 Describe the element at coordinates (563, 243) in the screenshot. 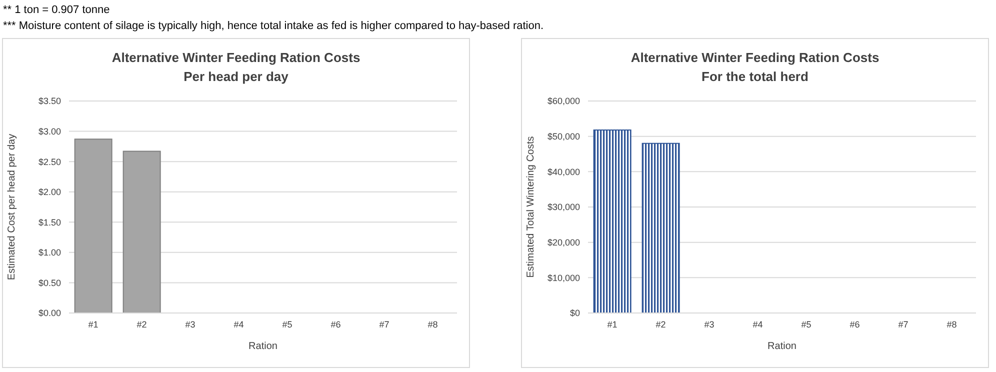

I see `y-tick-label: $20,000` at that location.